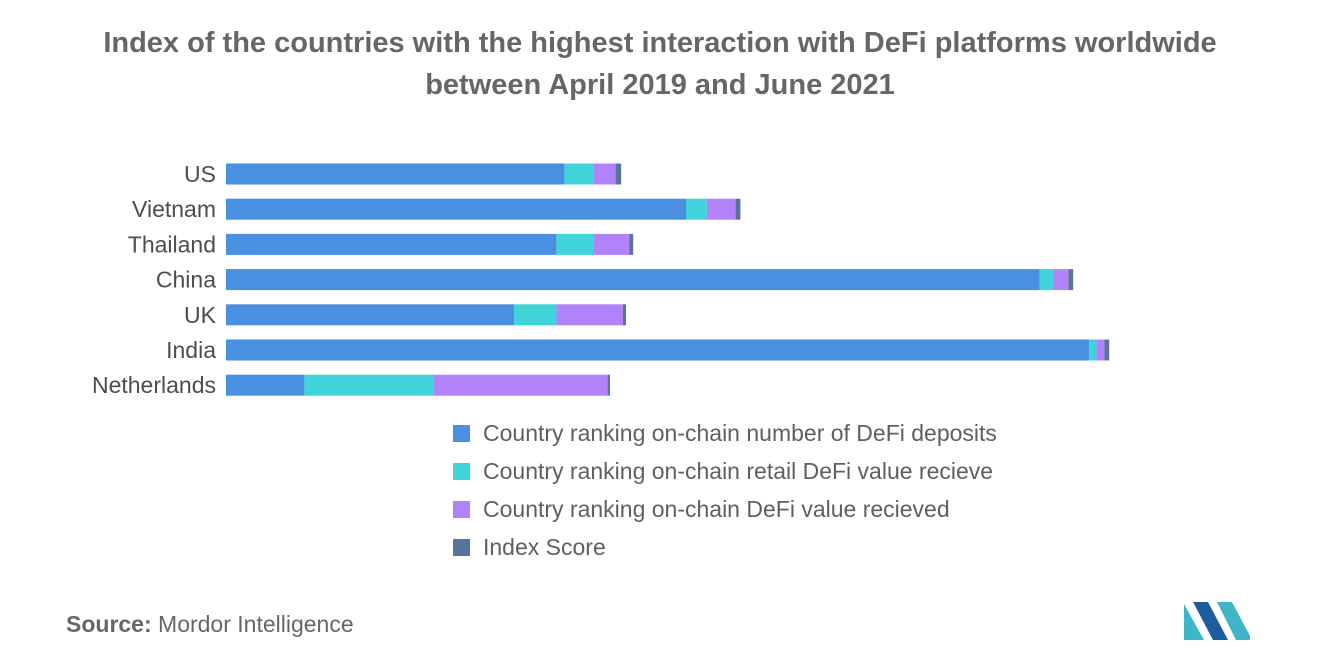 This screenshot has height=665, width=1320. Describe the element at coordinates (172, 244) in the screenshot. I see `y-tick-label-thailand: Thailand` at that location.